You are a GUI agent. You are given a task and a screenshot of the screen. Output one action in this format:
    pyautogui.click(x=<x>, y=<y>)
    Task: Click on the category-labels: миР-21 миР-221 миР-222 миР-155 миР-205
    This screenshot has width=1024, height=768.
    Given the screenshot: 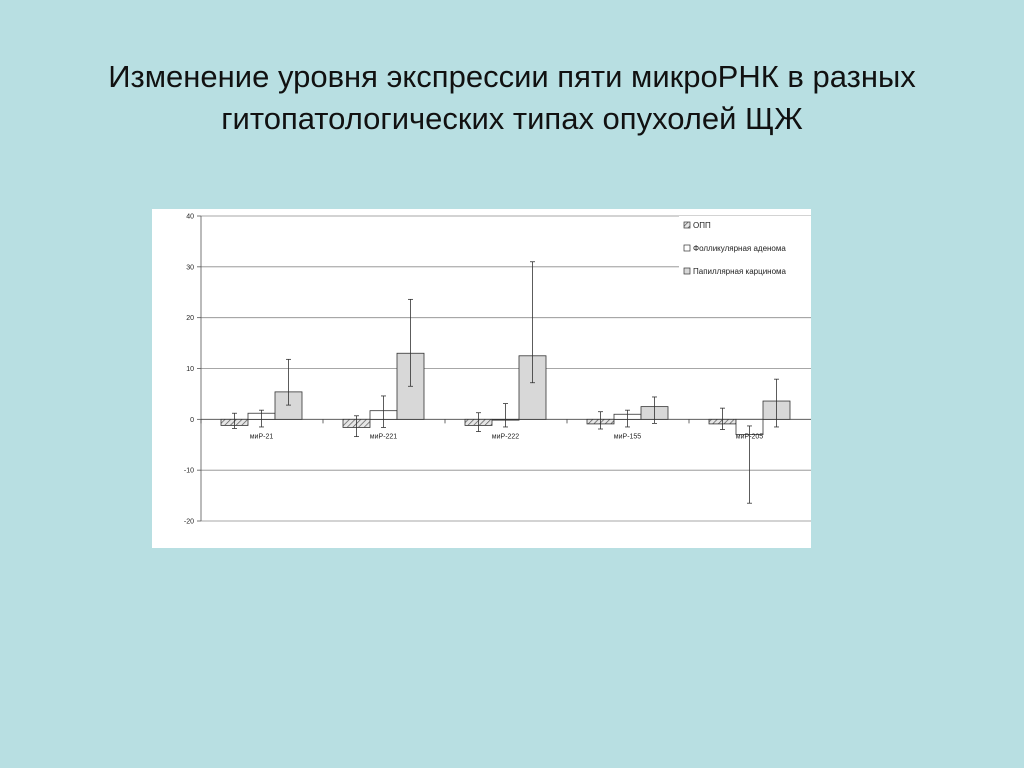 What is the action you would take?
    pyautogui.click(x=507, y=436)
    